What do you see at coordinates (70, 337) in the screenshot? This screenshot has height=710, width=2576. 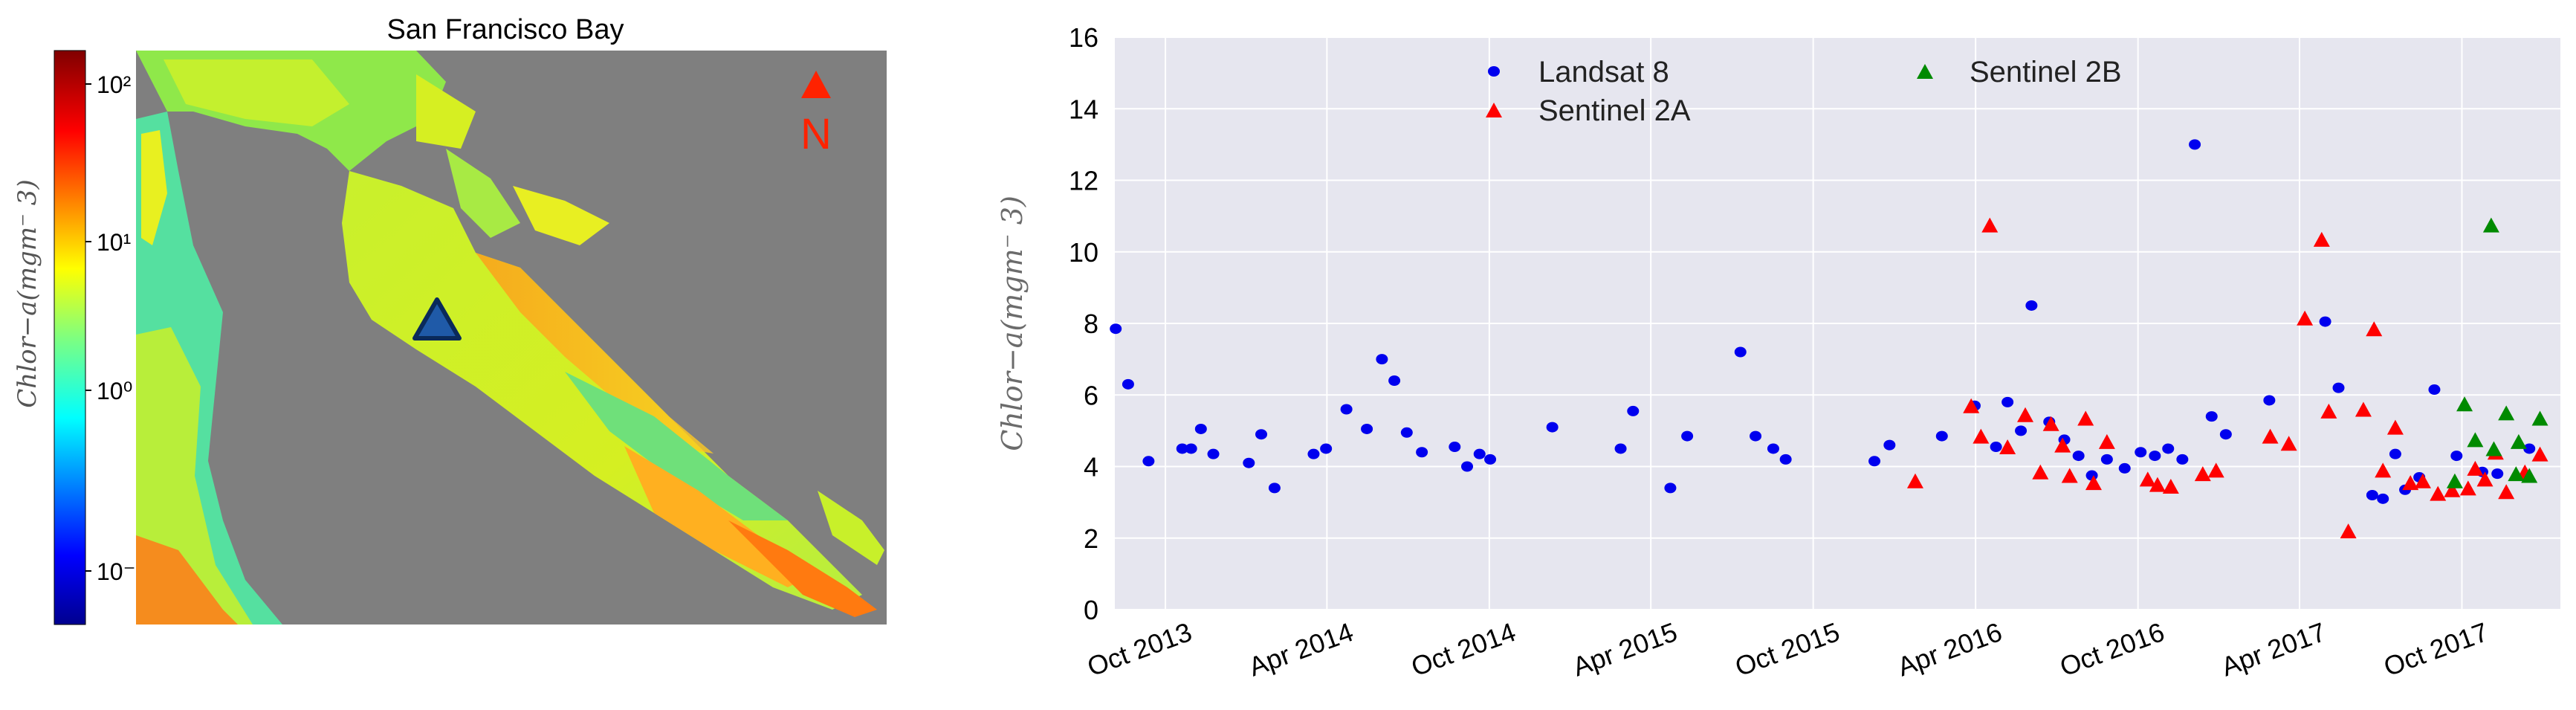 I see `colorbar-gradient` at bounding box center [70, 337].